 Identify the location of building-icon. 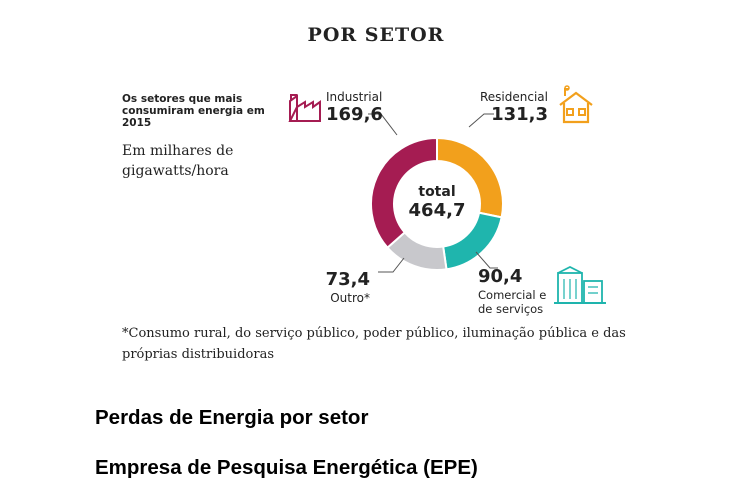
(580, 284).